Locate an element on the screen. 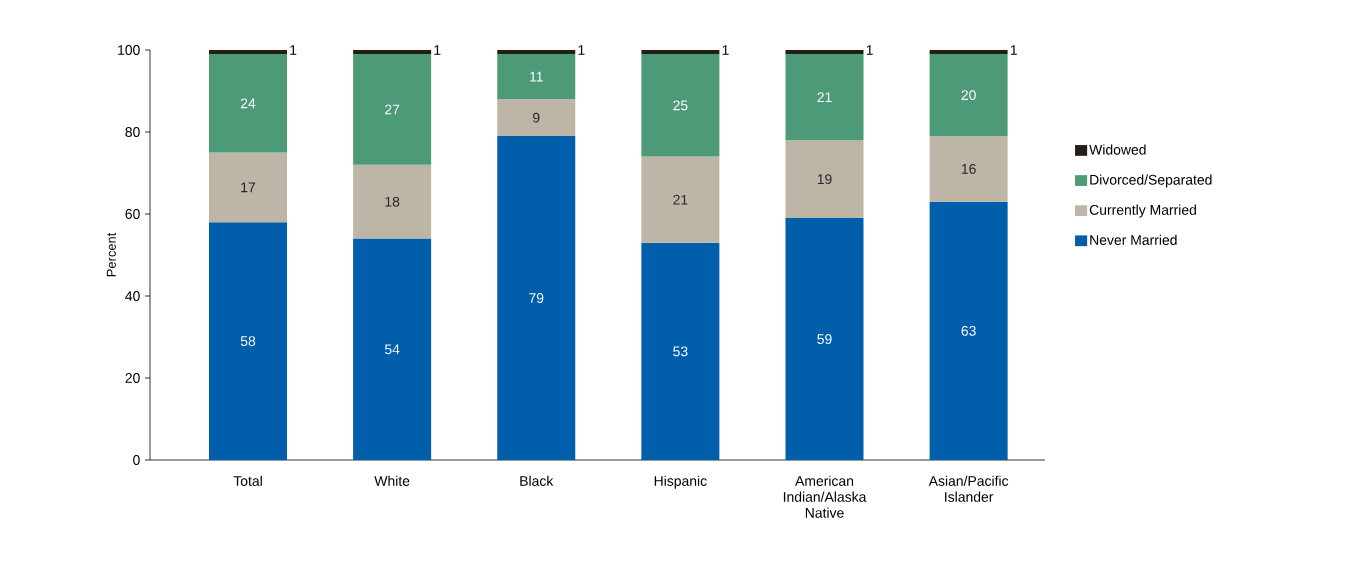  data-label: 18 is located at coordinates (392, 201).